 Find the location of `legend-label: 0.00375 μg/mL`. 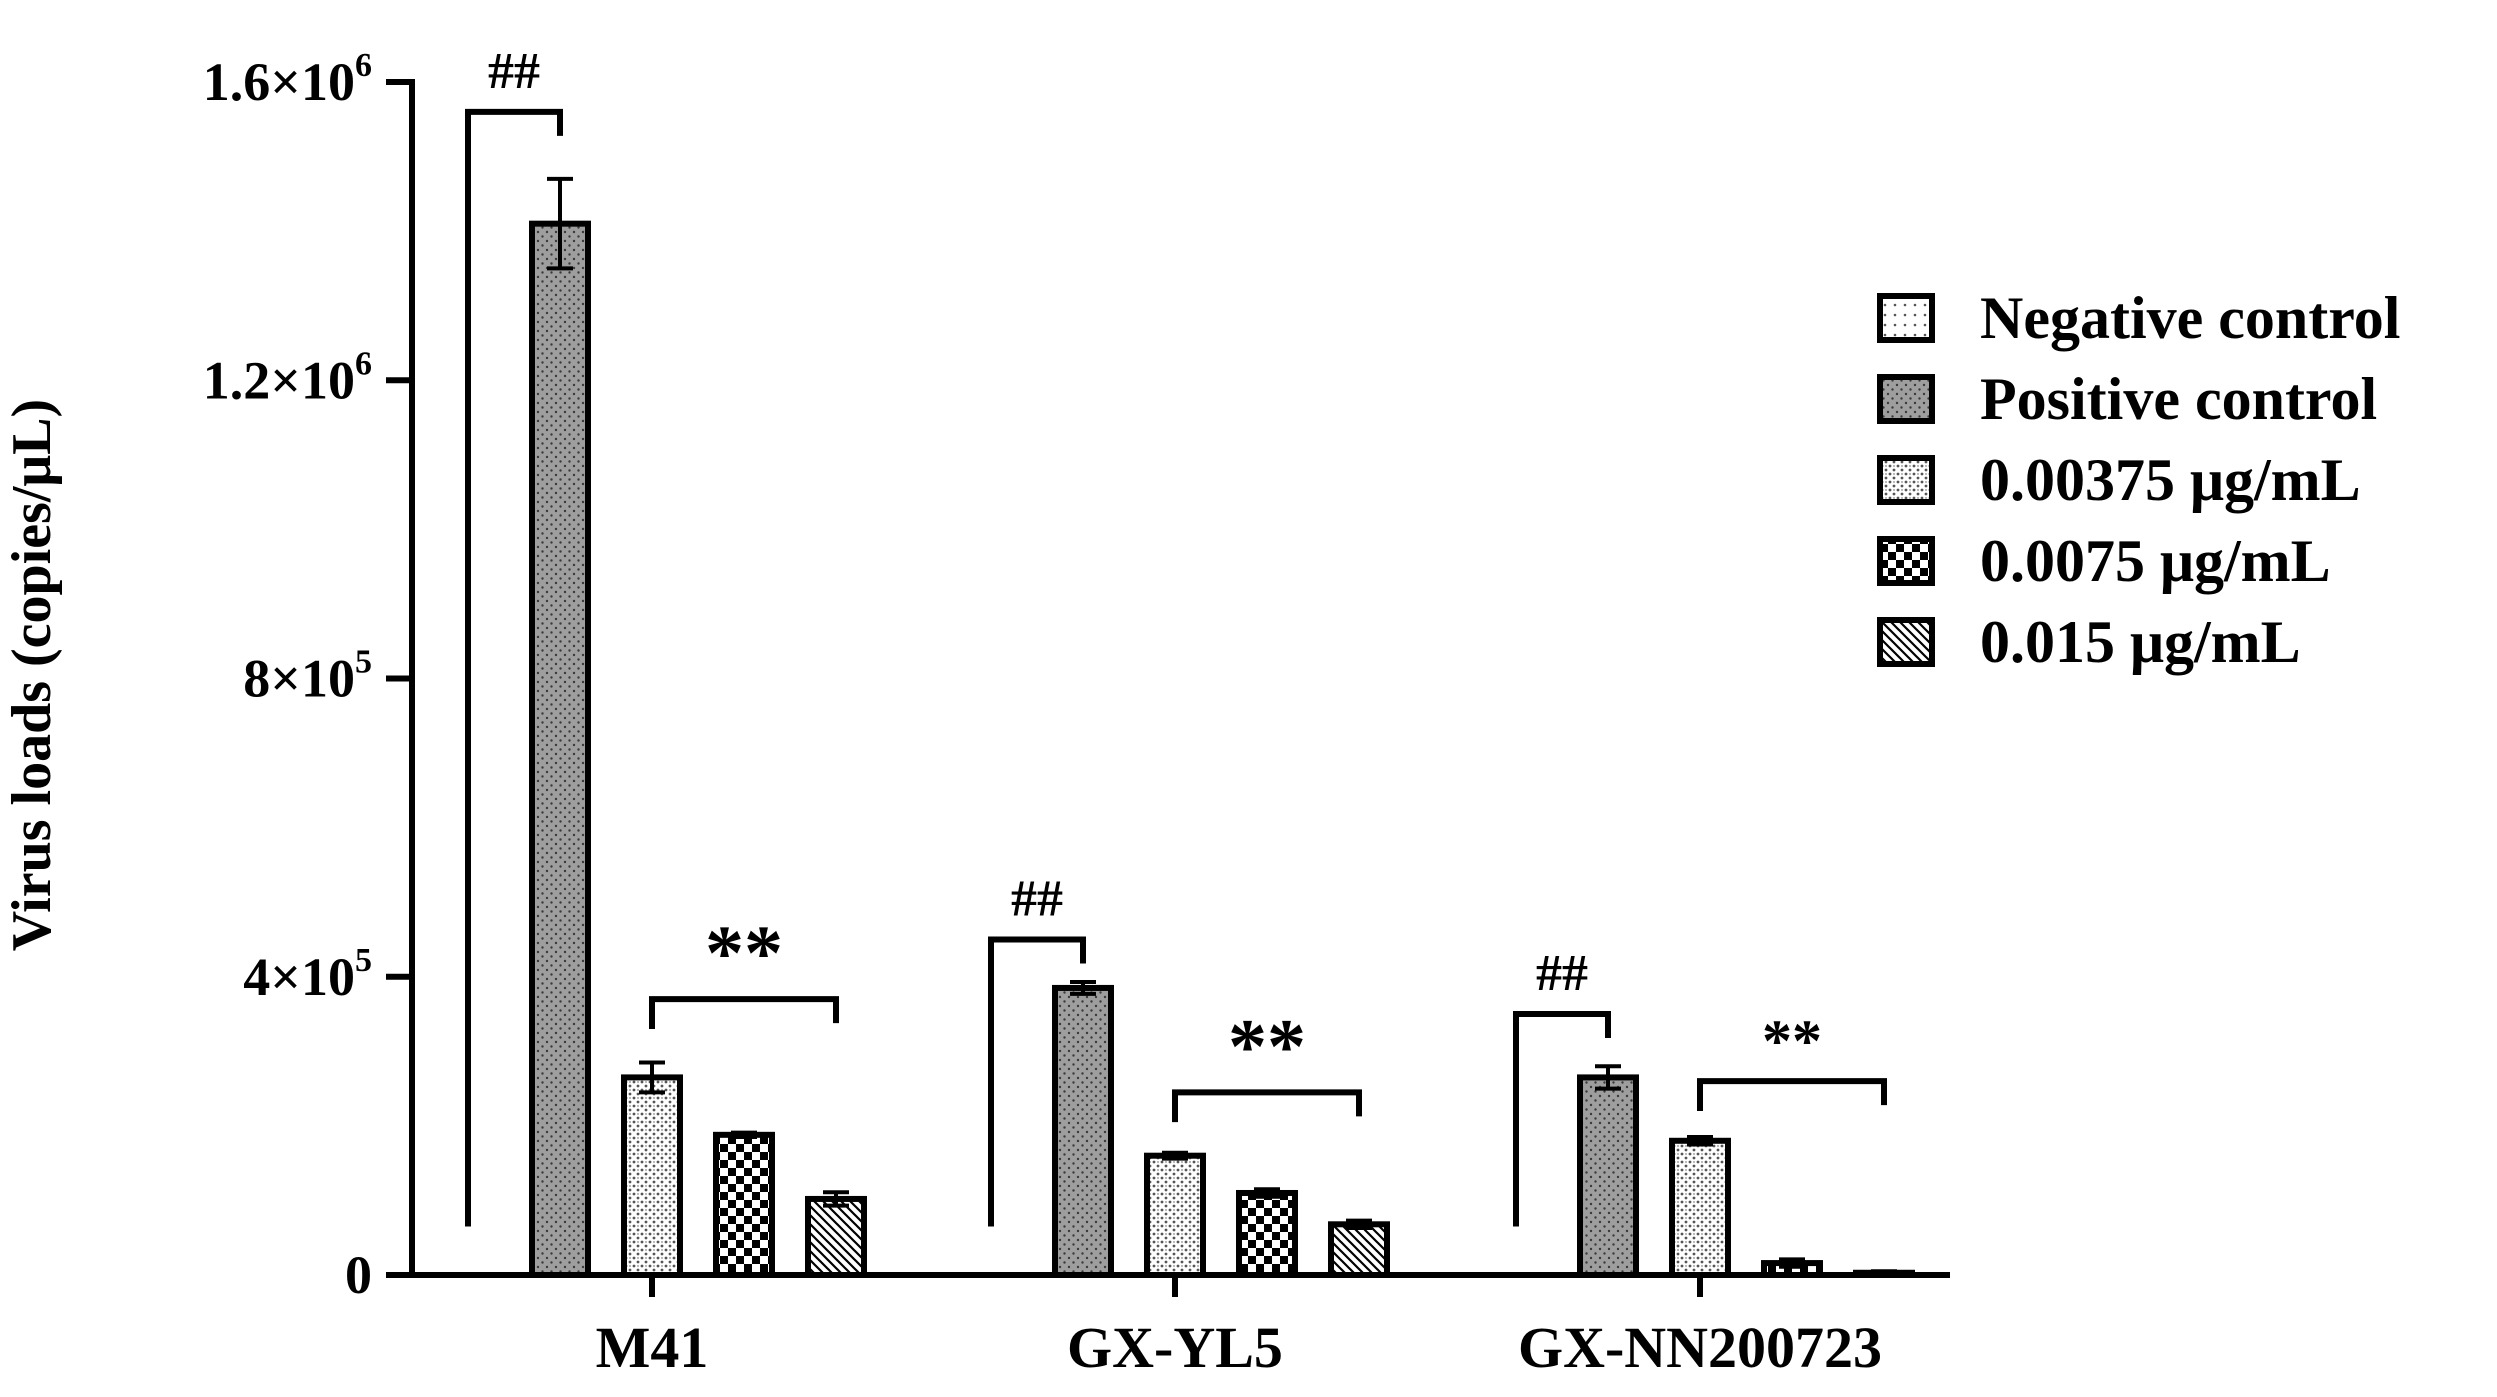

legend-label: 0.00375 μg/mL is located at coordinates (2170, 480).